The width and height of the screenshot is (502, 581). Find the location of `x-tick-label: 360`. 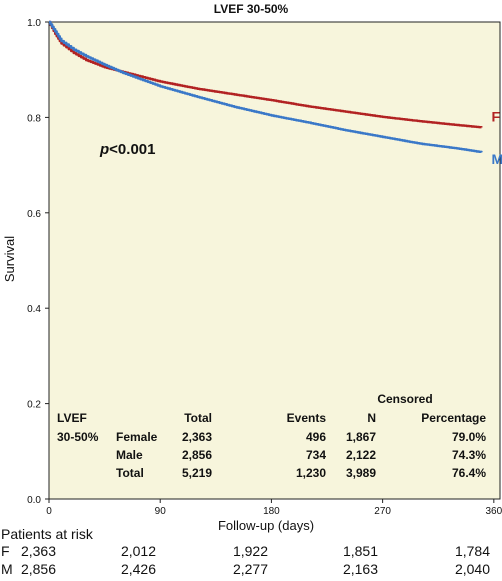

x-tick-label: 360 is located at coordinates (493, 511).